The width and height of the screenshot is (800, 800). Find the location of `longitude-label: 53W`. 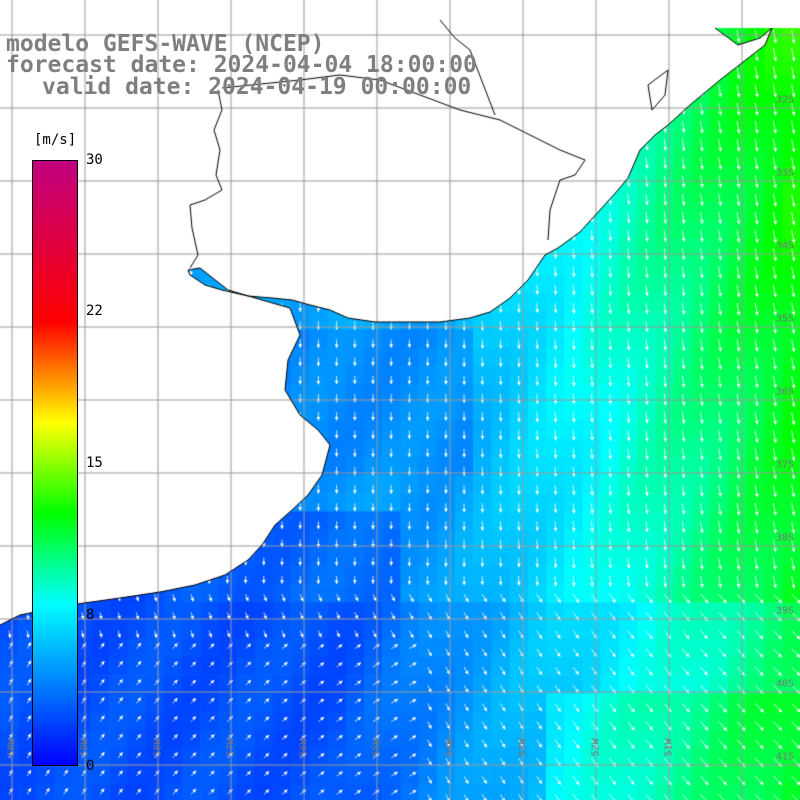

longitude-label: 53W is located at coordinates (523, 747).